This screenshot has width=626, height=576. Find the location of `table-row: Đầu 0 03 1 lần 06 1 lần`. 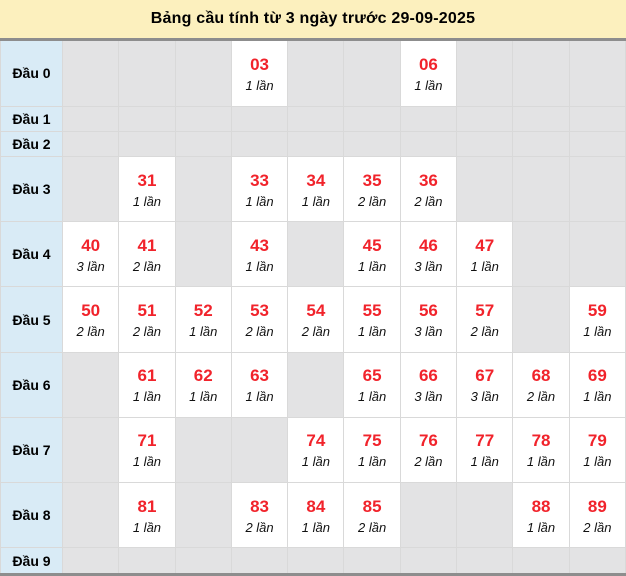

table-row: Đầu 0 03 1 lần 06 1 lần is located at coordinates (313, 73).